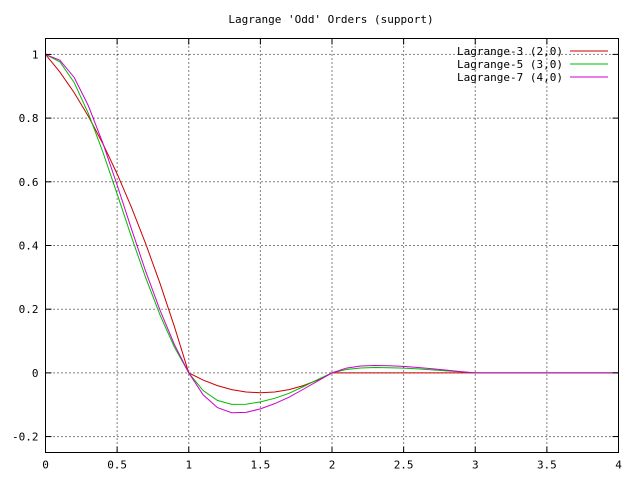 This screenshot has width=640, height=480. Describe the element at coordinates (188, 465) in the screenshot. I see `x-tick-label: 1` at that location.